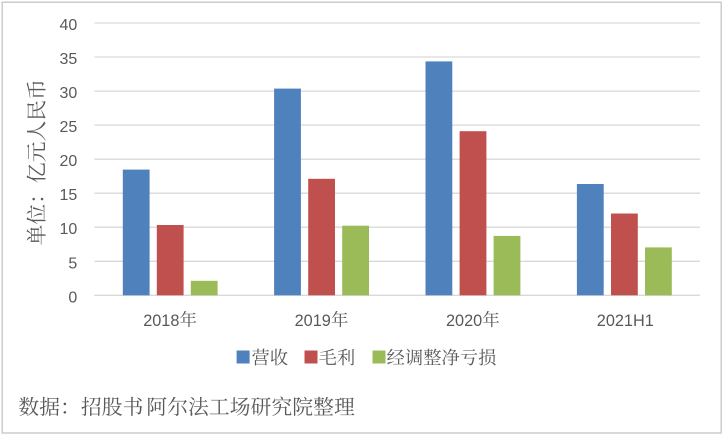 The image size is (724, 442). Describe the element at coordinates (69, 229) in the screenshot. I see `svg-text: 10` at that location.